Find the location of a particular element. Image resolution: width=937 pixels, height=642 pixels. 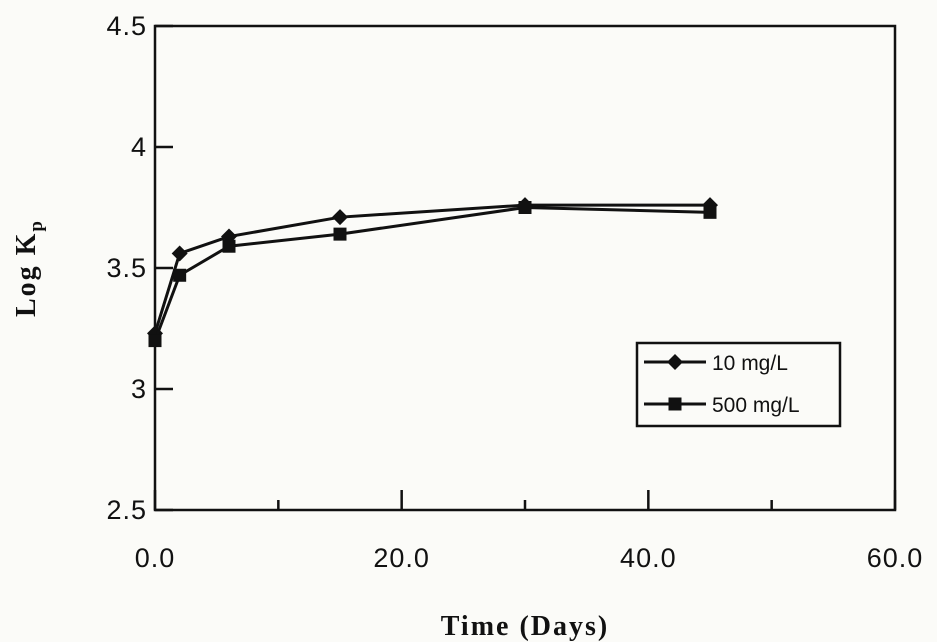

x-axis-title: Time (Days) is located at coordinates (525, 626).